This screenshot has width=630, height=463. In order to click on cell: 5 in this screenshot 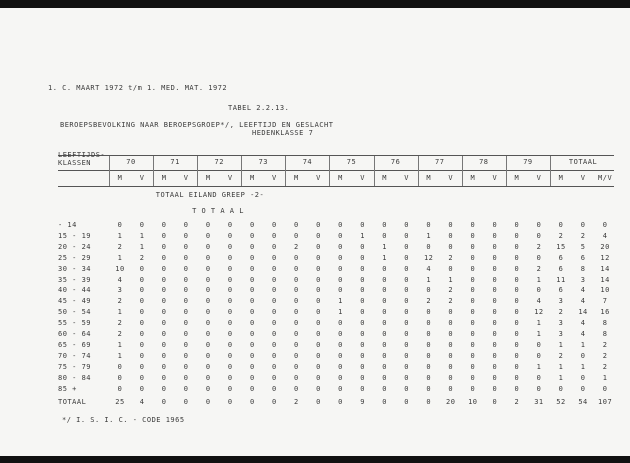, I will do `click(583, 246)`.